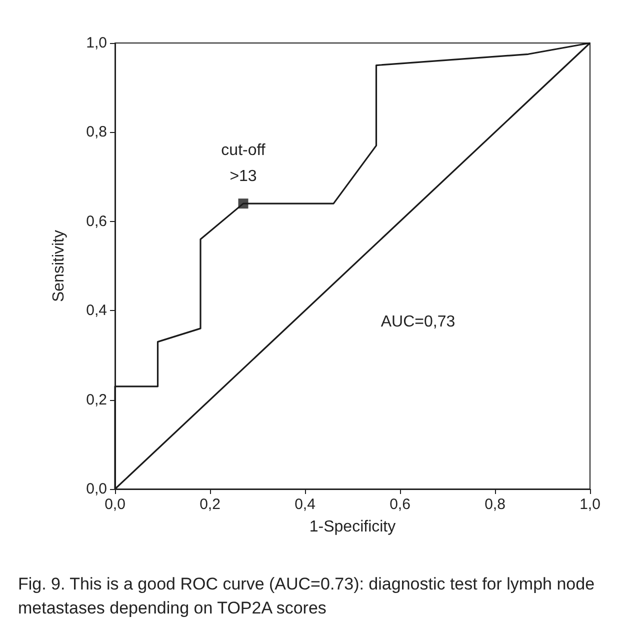 The width and height of the screenshot is (625, 636). What do you see at coordinates (96, 132) in the screenshot?
I see `y-tick-label: 0,8` at bounding box center [96, 132].